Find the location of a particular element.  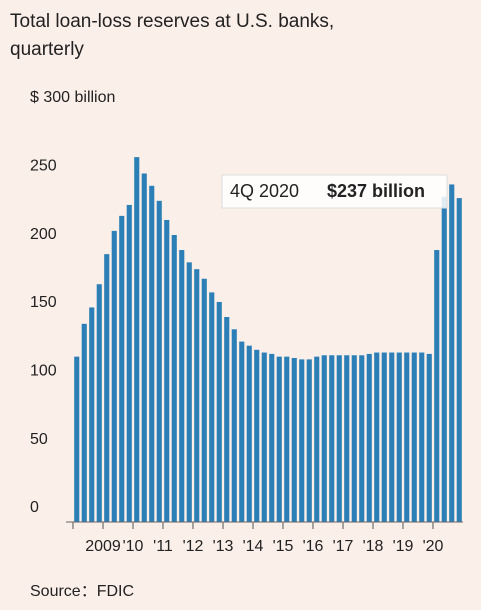

y-tick-label: 200 is located at coordinates (43, 234).